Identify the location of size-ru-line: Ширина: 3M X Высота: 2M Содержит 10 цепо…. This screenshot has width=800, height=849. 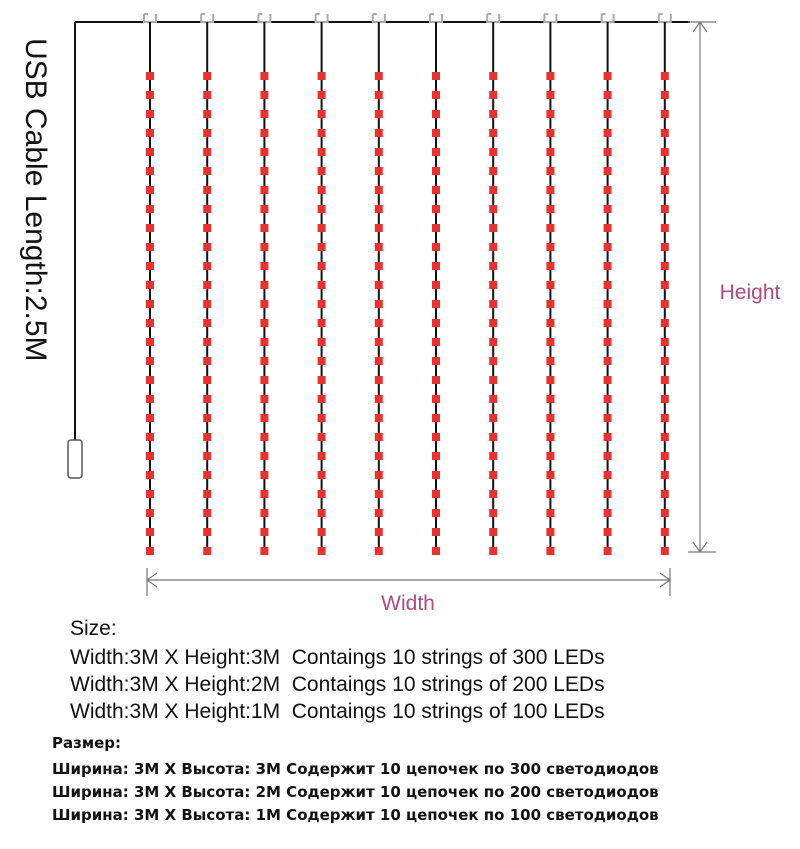
(355, 792).